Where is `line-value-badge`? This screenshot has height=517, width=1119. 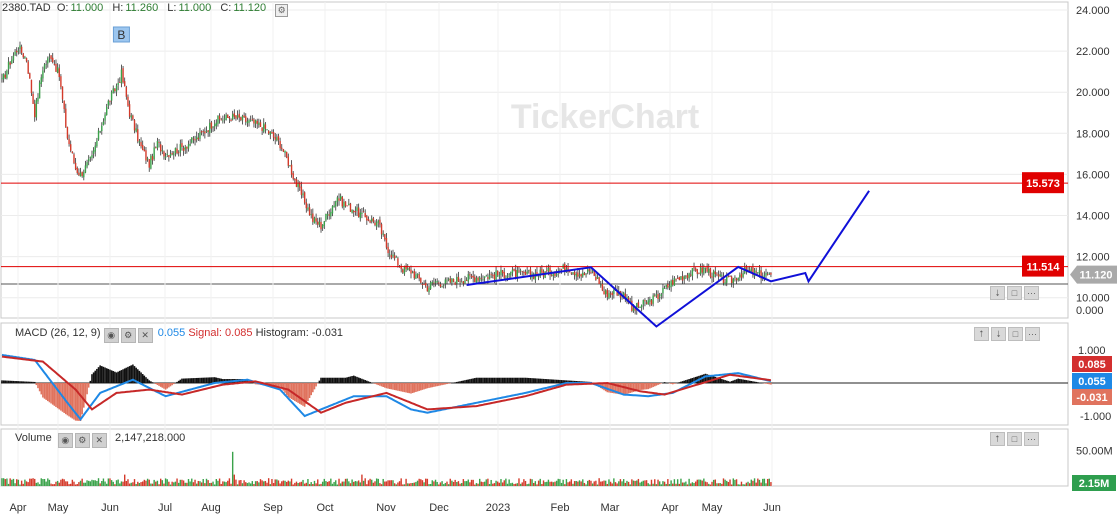
line-value-badge is located at coordinates (1043, 183).